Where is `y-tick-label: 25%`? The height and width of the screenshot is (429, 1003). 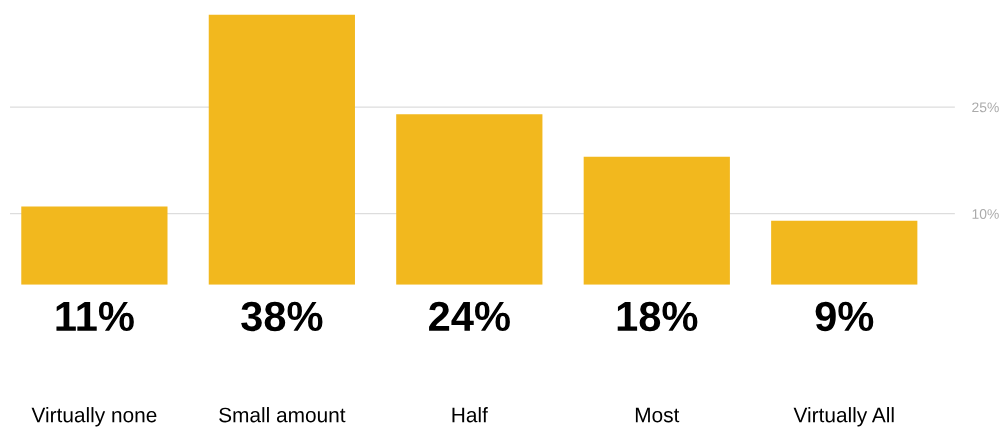 y-tick-label: 25% is located at coordinates (985, 107).